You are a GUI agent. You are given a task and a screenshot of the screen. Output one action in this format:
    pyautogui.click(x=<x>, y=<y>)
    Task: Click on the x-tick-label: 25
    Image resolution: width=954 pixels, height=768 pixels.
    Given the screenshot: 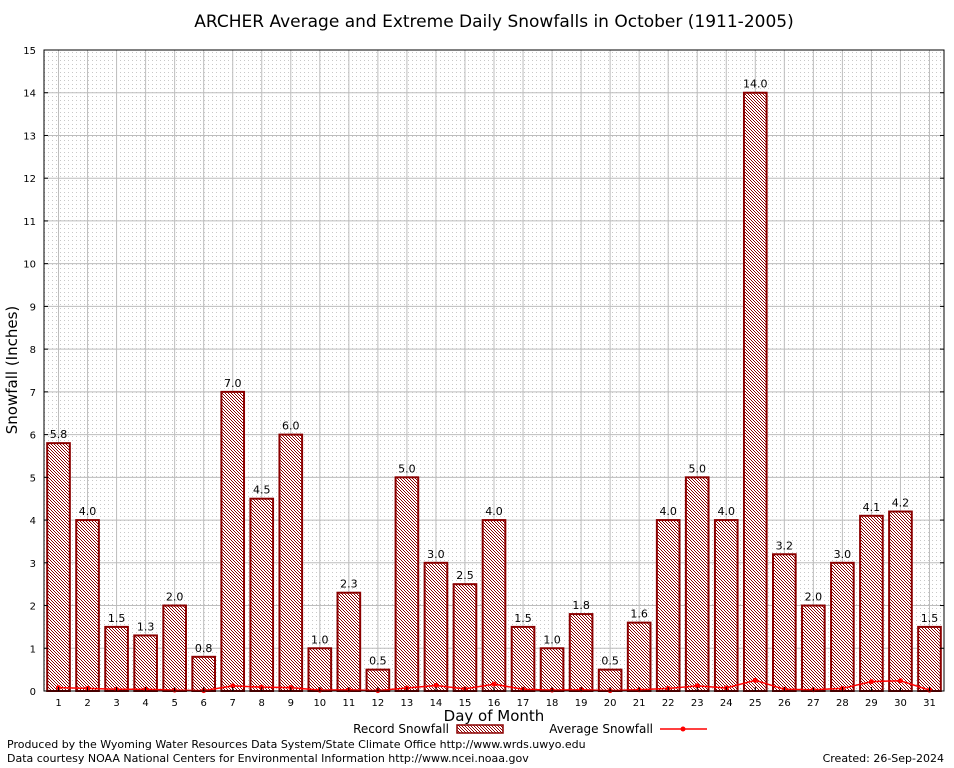 What is the action you would take?
    pyautogui.click(x=755, y=703)
    